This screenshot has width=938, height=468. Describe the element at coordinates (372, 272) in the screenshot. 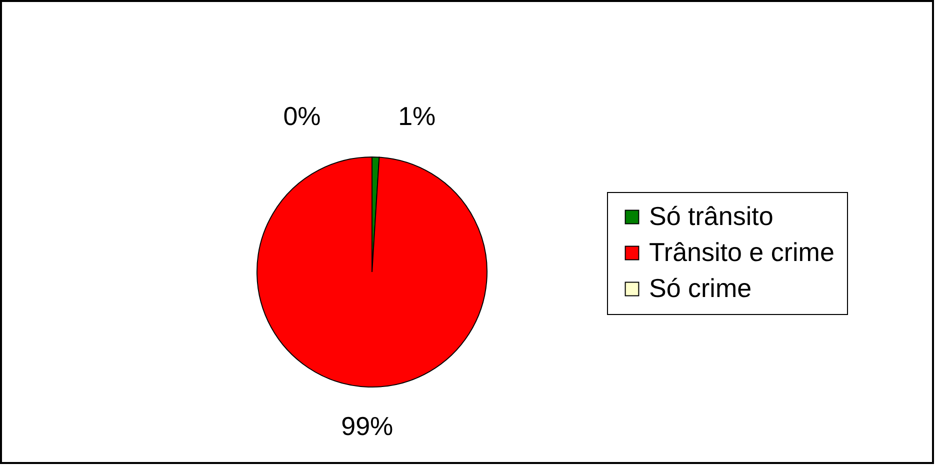

I see `pie-slice` at that location.